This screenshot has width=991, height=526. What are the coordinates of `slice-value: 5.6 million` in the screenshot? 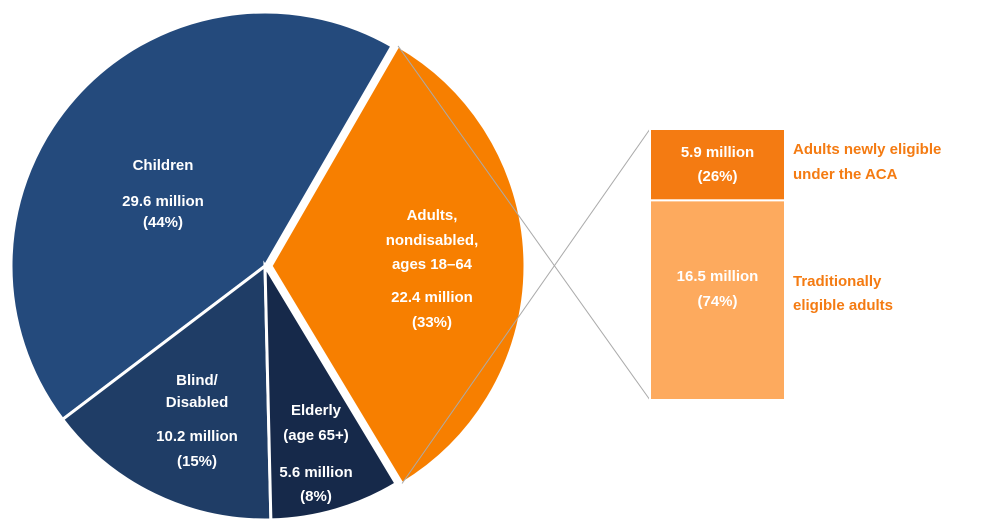 It's located at (315, 472).